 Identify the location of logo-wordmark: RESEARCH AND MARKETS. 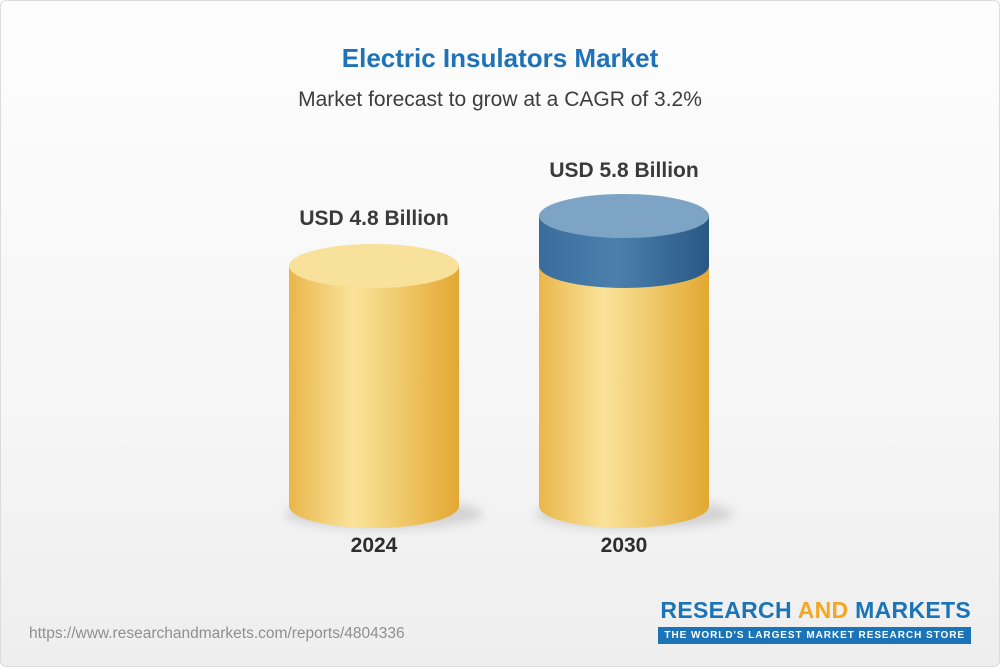
(815, 610).